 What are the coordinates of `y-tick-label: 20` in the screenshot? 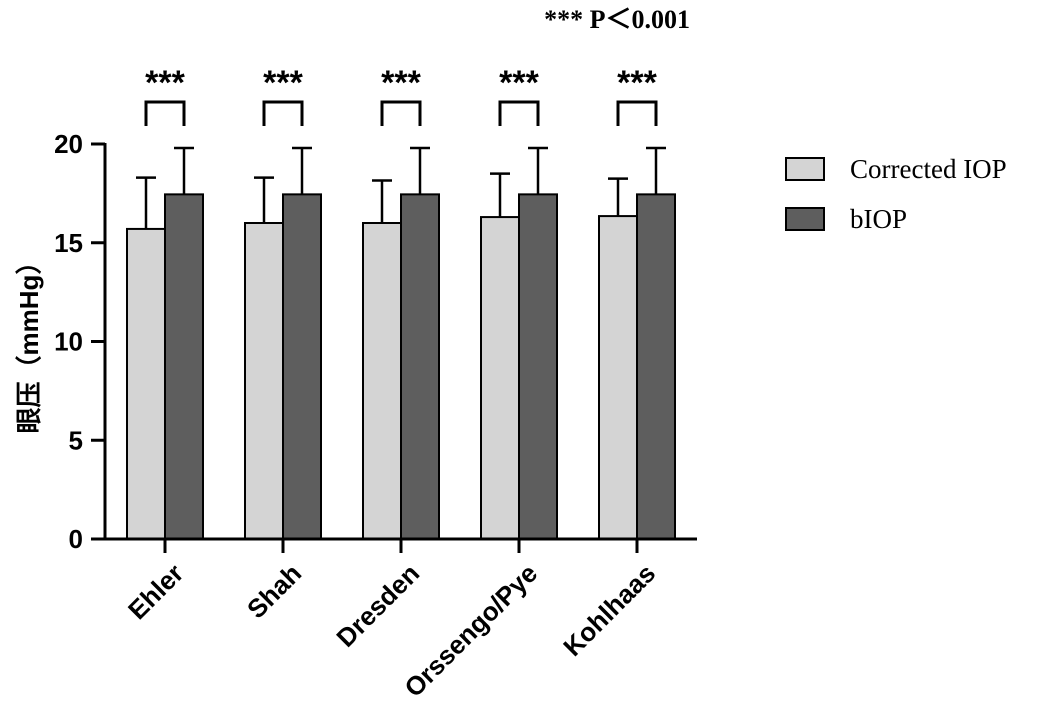 It's located at (68, 144).